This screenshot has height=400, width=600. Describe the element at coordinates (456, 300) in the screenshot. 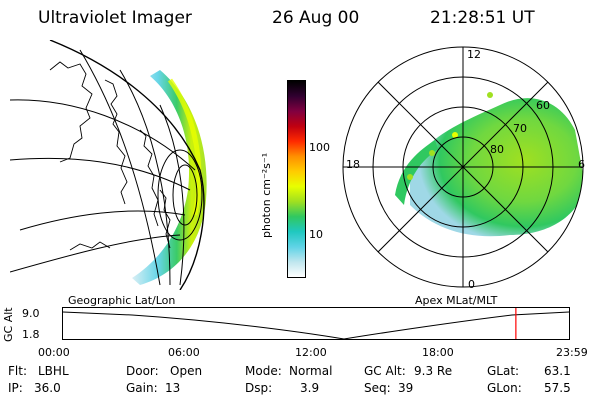

I see `apex-panel-label: Apex MLat/MLT` at that location.